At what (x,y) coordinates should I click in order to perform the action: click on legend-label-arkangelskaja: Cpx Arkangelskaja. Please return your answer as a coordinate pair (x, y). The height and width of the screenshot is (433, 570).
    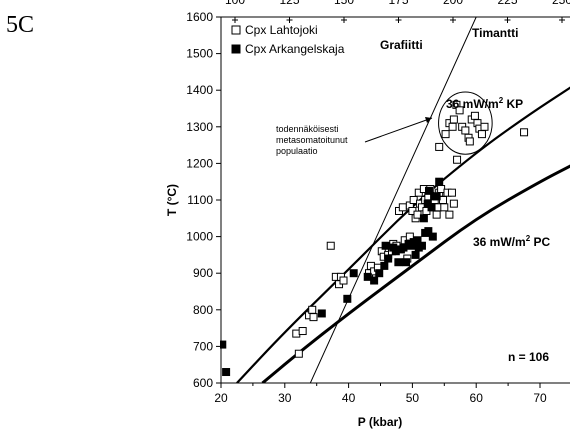
    Looking at the image, I should click on (295, 49).